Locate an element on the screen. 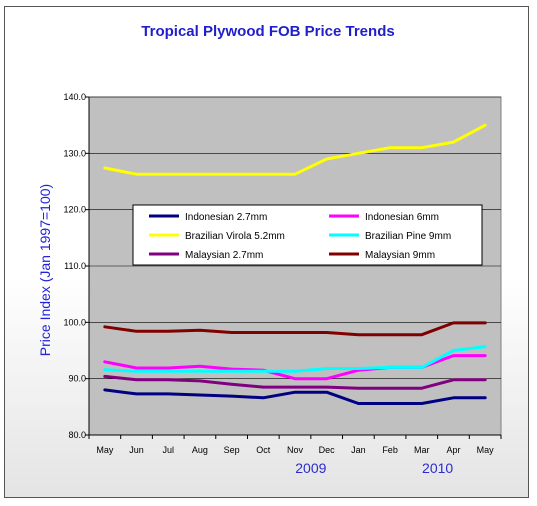 The width and height of the screenshot is (537, 506). series-line-malaysian-9mm is located at coordinates (295, 329).